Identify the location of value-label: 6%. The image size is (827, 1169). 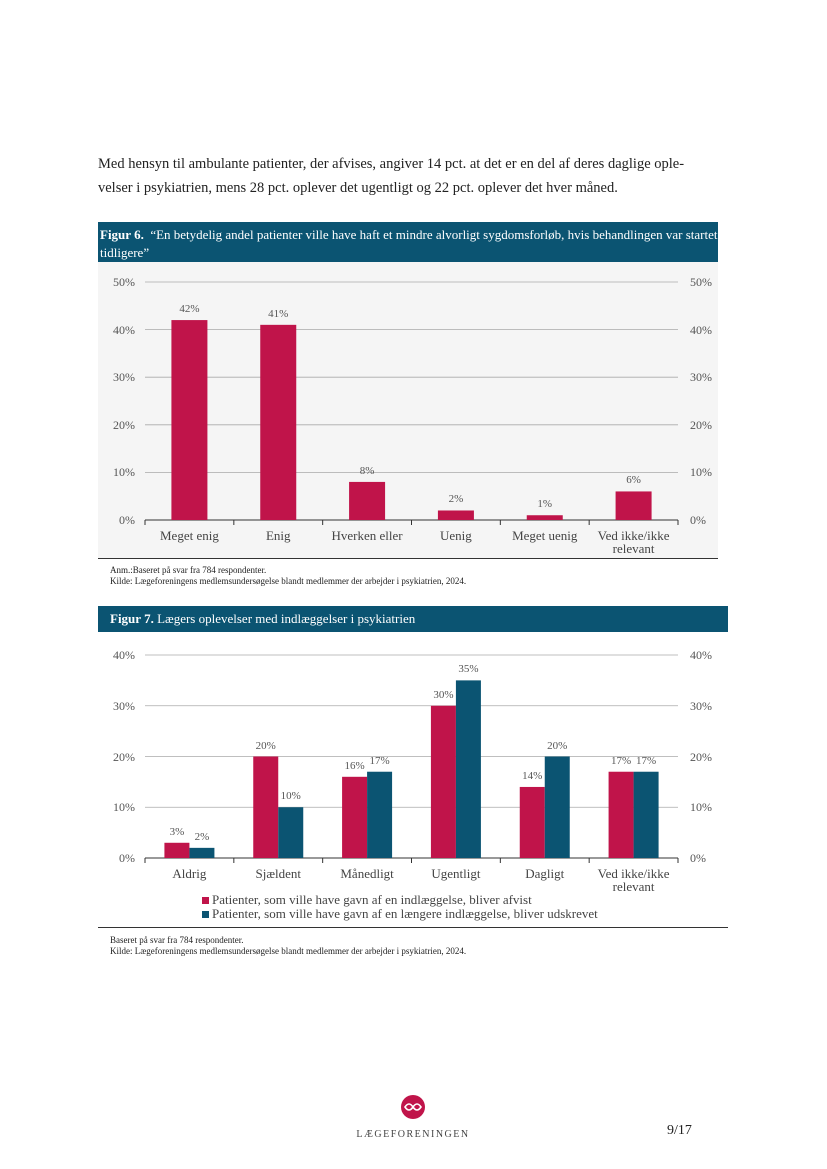
(633, 480).